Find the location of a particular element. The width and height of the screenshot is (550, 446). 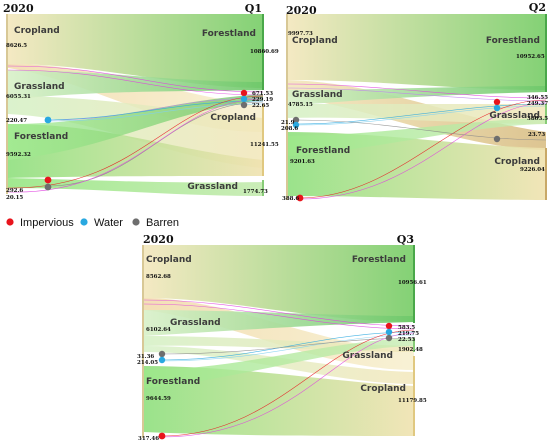

legend: Impervious Water Barren is located at coordinates (92, 223).